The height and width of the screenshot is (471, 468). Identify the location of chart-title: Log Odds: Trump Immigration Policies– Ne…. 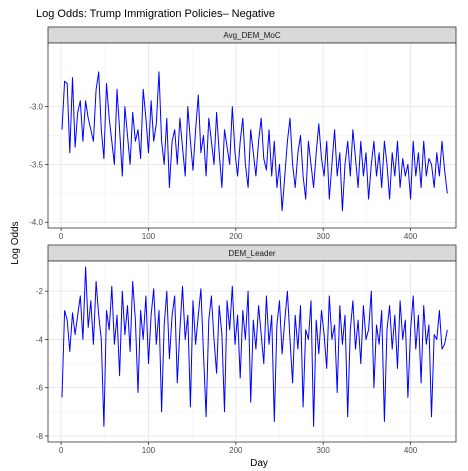
(155, 14).